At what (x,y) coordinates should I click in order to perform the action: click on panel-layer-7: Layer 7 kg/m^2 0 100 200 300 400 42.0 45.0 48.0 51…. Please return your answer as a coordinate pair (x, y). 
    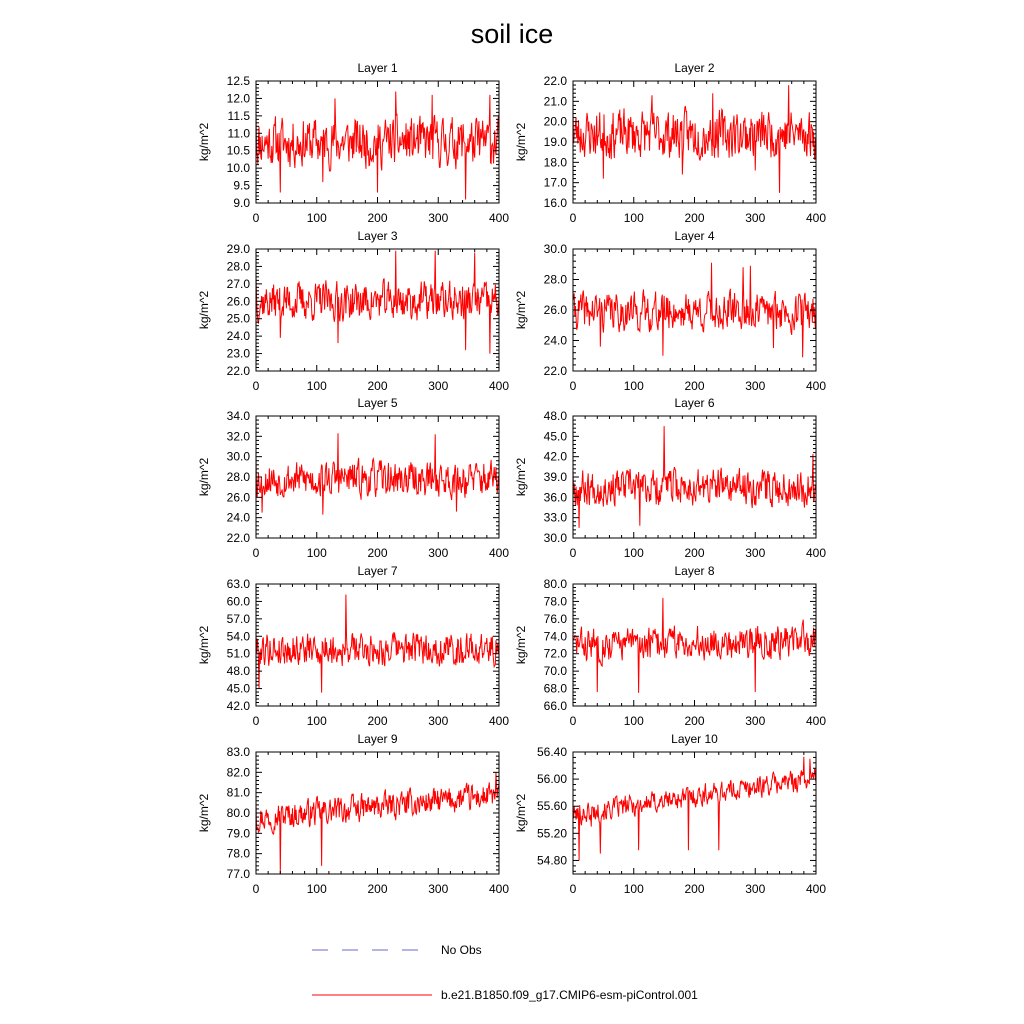
    Looking at the image, I should click on (353, 646).